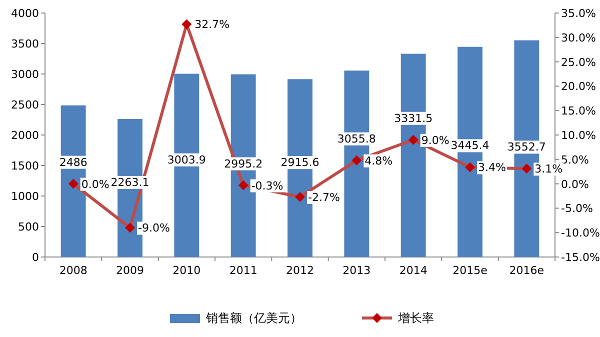  I want to click on y2-tick-label: -15.0%, so click(580, 257).